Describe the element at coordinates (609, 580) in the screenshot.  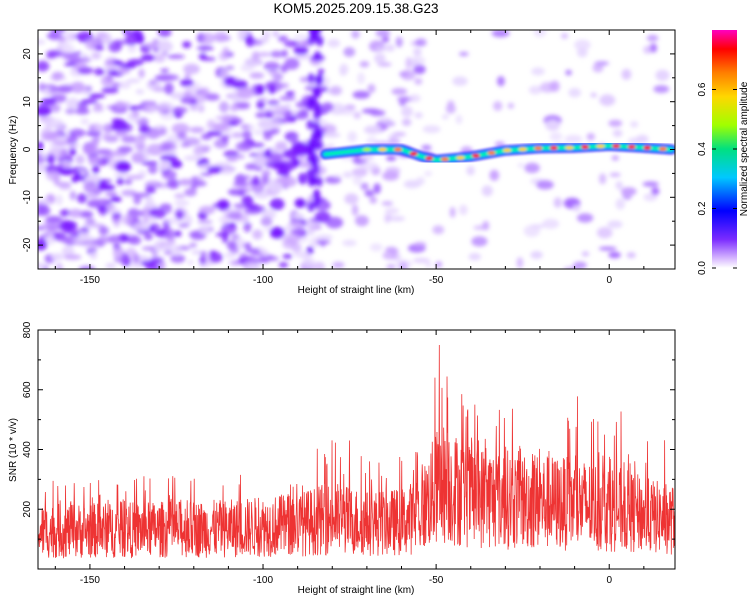
I see `x-tick-label: 0` at that location.